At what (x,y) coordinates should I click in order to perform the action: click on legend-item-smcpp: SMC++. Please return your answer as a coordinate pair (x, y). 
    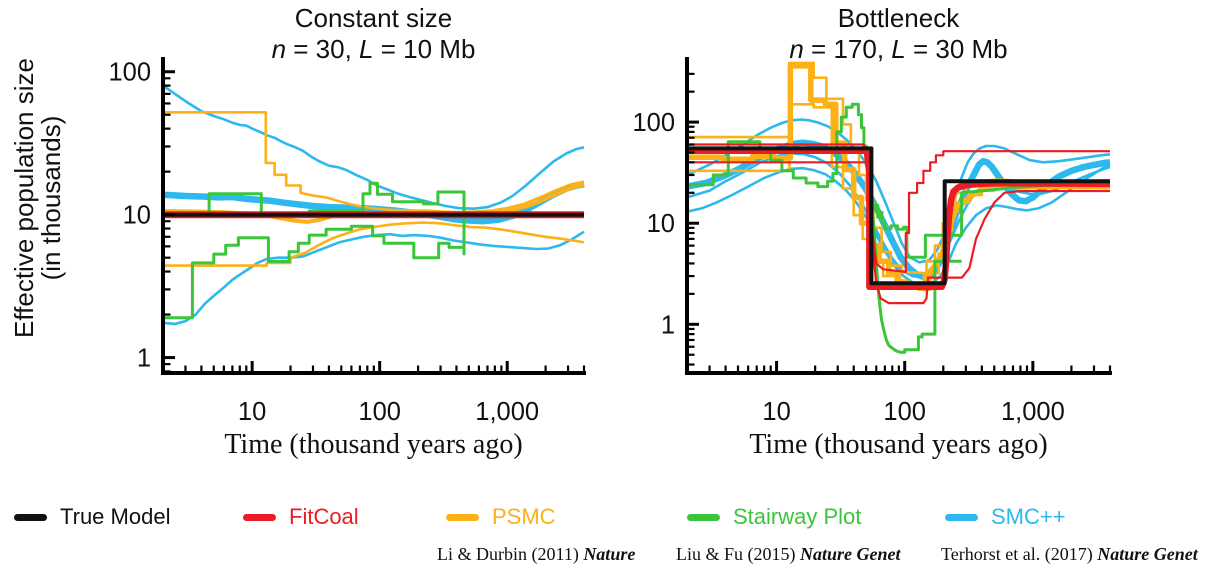
    Looking at the image, I should click on (1005, 517).